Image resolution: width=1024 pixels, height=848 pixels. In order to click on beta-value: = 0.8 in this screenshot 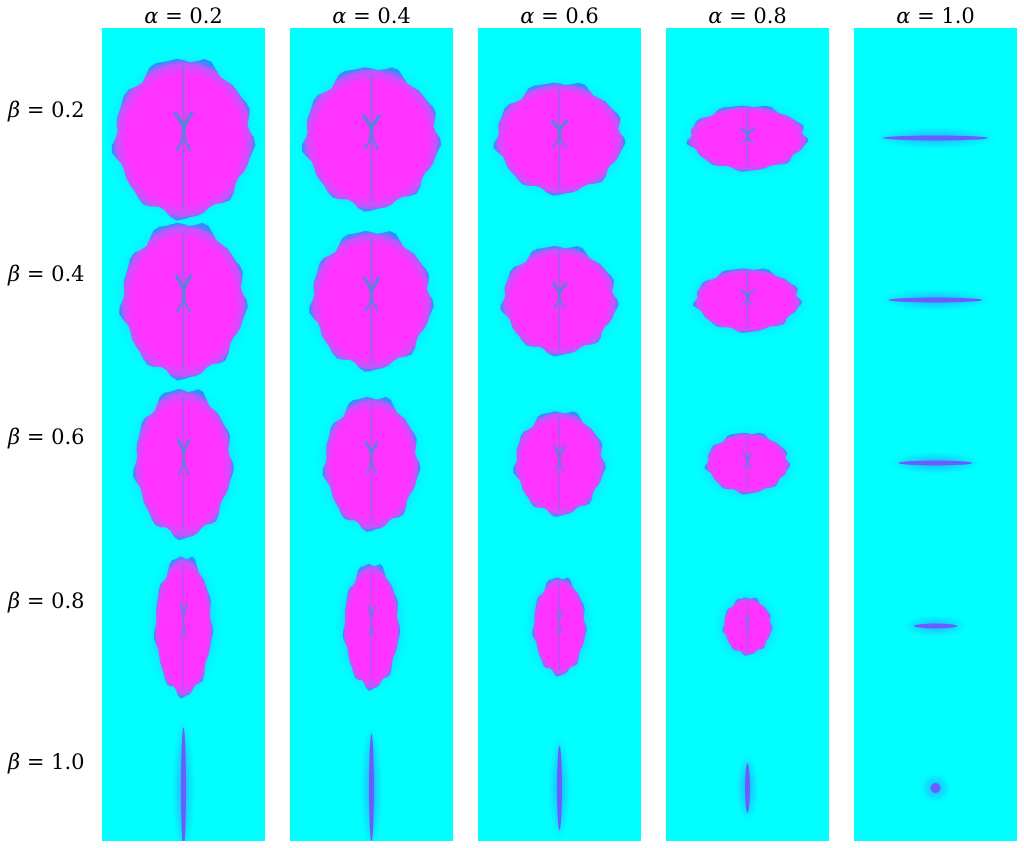, I will do `click(52, 601)`.